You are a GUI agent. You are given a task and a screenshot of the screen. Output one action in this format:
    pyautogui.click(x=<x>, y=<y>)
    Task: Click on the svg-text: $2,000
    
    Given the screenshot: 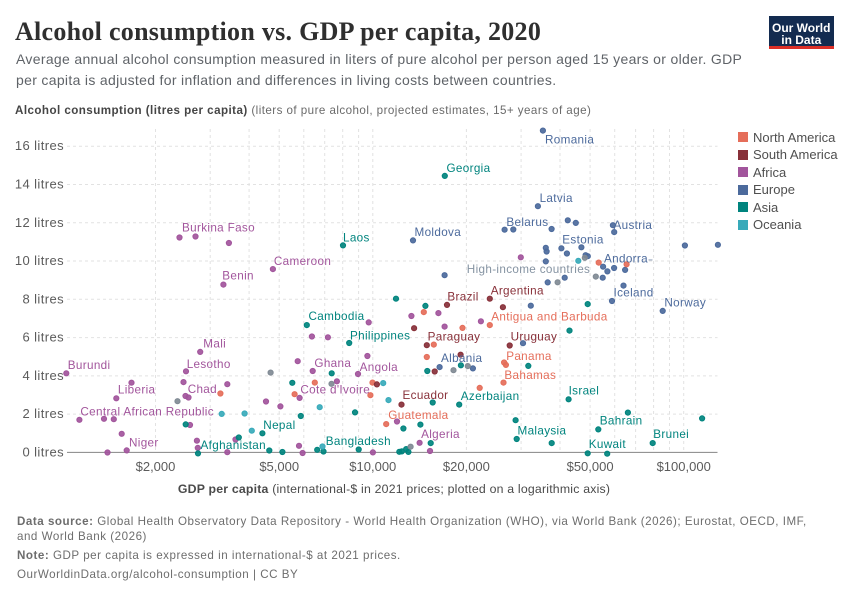 What is the action you would take?
    pyautogui.click(x=156, y=466)
    